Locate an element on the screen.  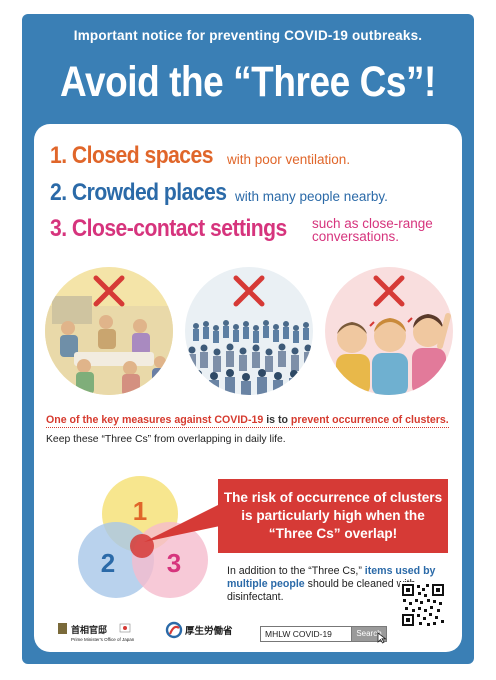
disinfect-part3: should be cleaned with disinfectant. is located at coordinates (321, 590).